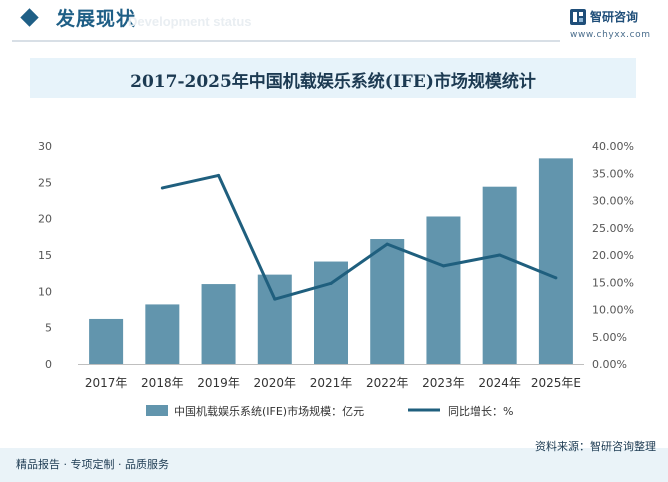 The image size is (668, 482). Describe the element at coordinates (275, 383) in the screenshot. I see `x-tick-label: 2020年` at that location.